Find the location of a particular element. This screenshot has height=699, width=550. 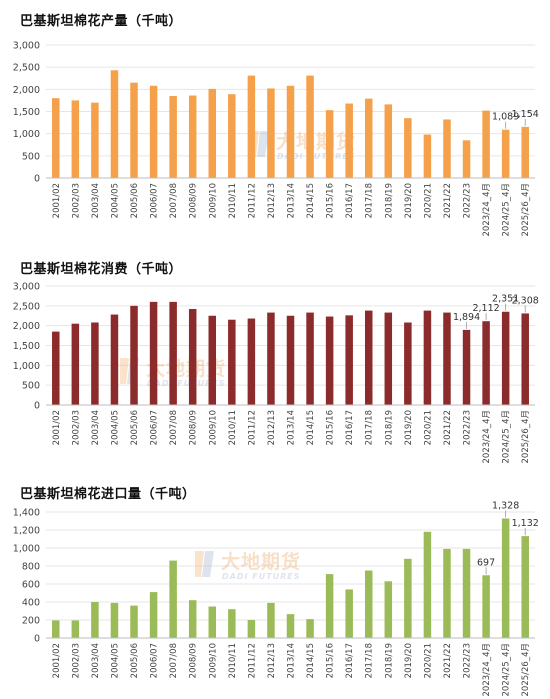

x-tick-label: 2016/17 is located at coordinates (350, 427).